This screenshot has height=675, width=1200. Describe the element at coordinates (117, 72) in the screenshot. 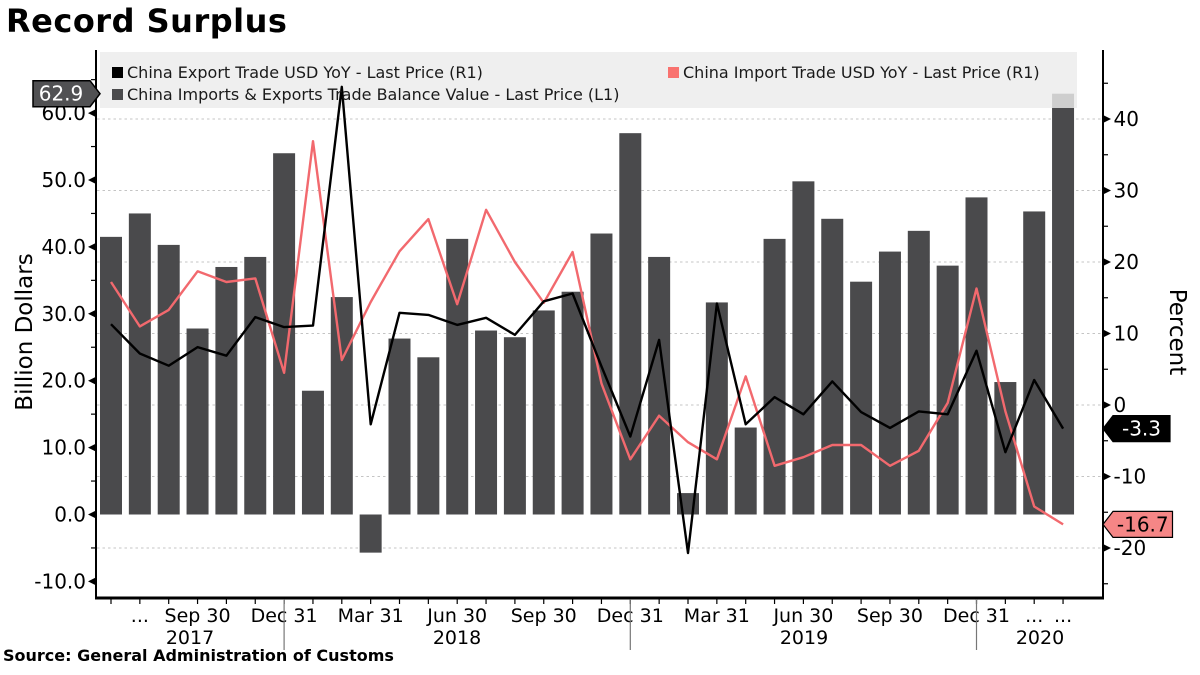

I see `export-series-swatch-icon` at that location.